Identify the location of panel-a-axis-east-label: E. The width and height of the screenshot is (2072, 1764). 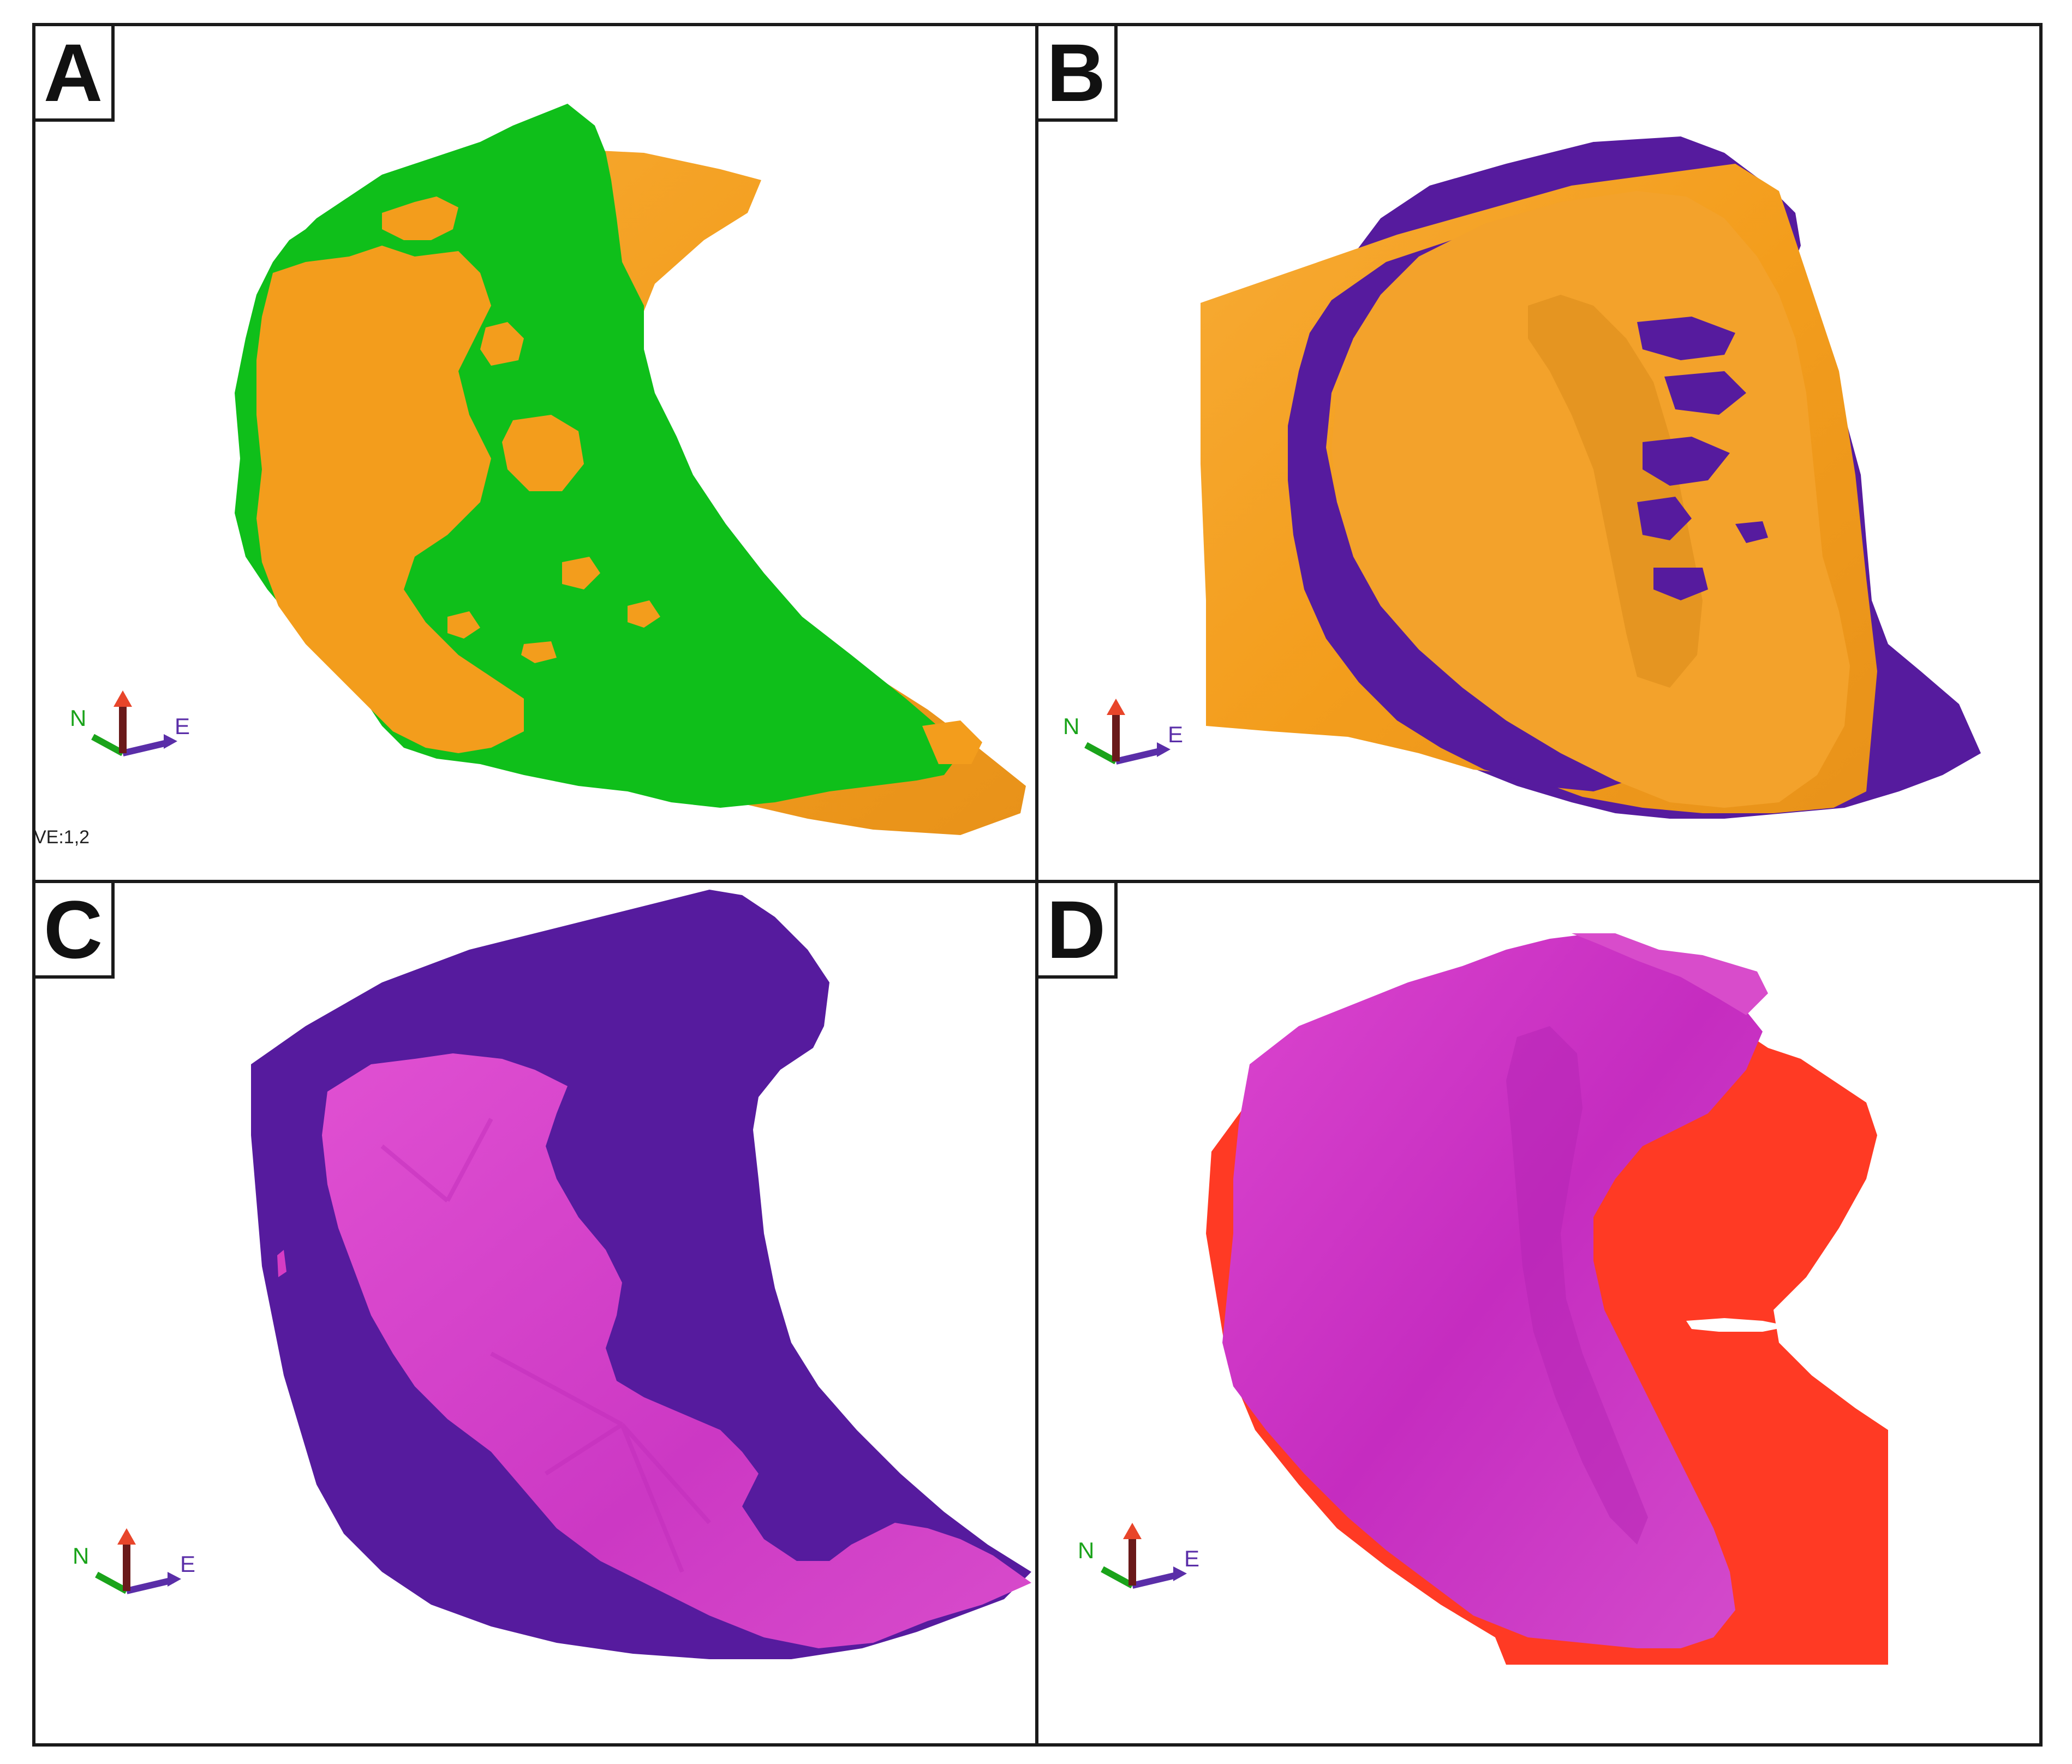
(183, 726).